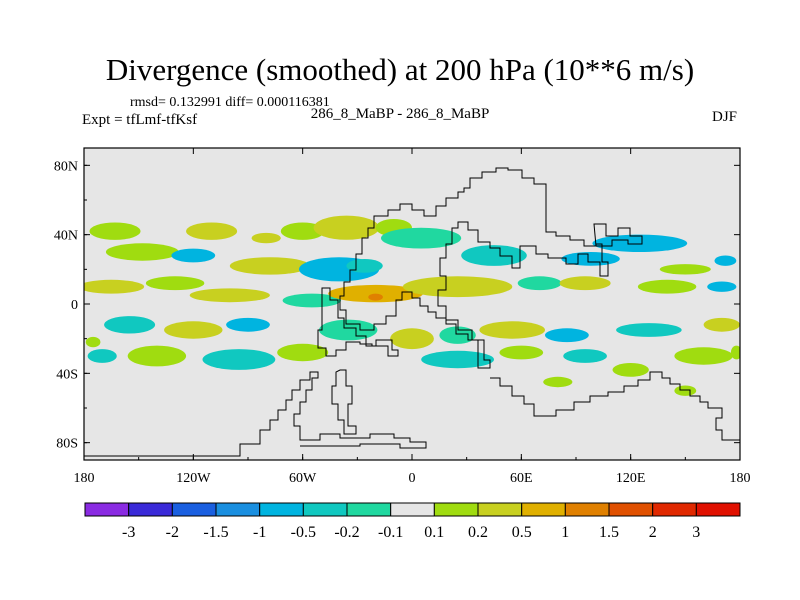 The image size is (800, 600). Describe the element at coordinates (412, 521) in the screenshot. I see `colorbar-legend: -3 -2 -1.5 -1 -0.5 -0.2 -0.1 0.1 0.2 0.5 1 1.5 2 3` at that location.